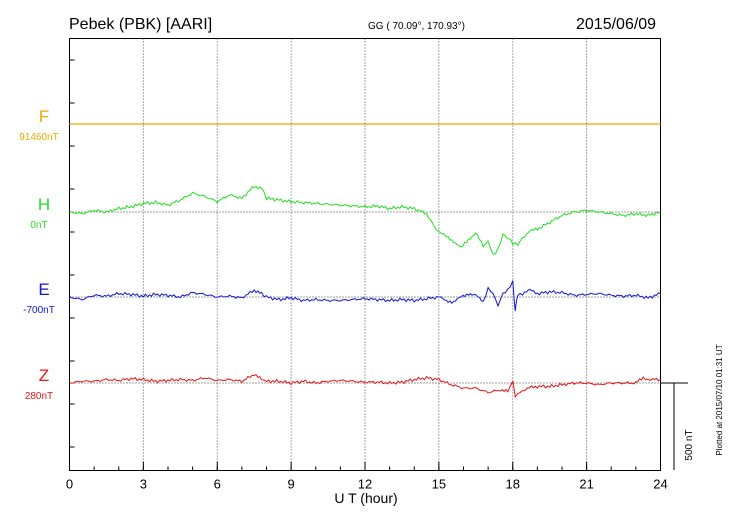  Describe the element at coordinates (43, 289) in the screenshot. I see `channel-name-E: E` at that location.